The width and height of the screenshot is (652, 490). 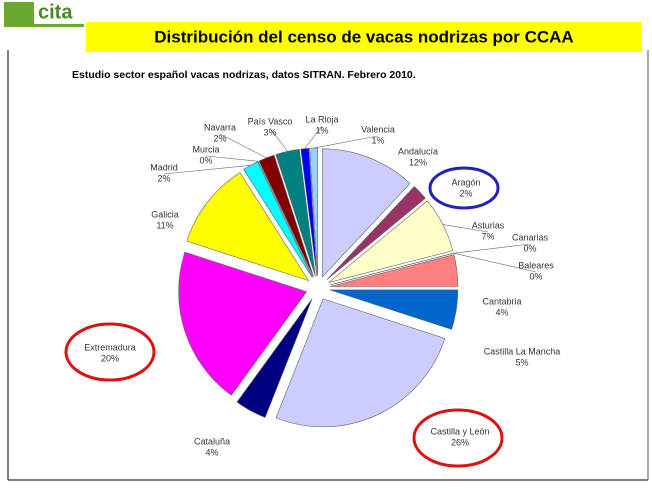 What do you see at coordinates (418, 162) in the screenshot?
I see `value-label: 12%` at bounding box center [418, 162].